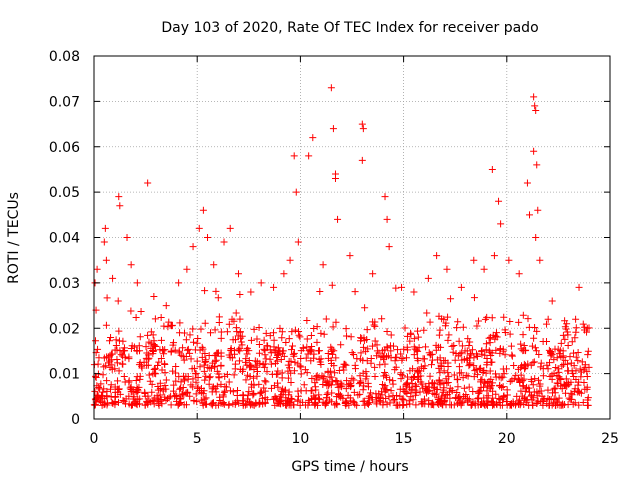 Image resolution: width=640 pixels, height=480 pixels. What do you see at coordinates (404, 439) in the screenshot?
I see `x-tick-label: 15` at bounding box center [404, 439].